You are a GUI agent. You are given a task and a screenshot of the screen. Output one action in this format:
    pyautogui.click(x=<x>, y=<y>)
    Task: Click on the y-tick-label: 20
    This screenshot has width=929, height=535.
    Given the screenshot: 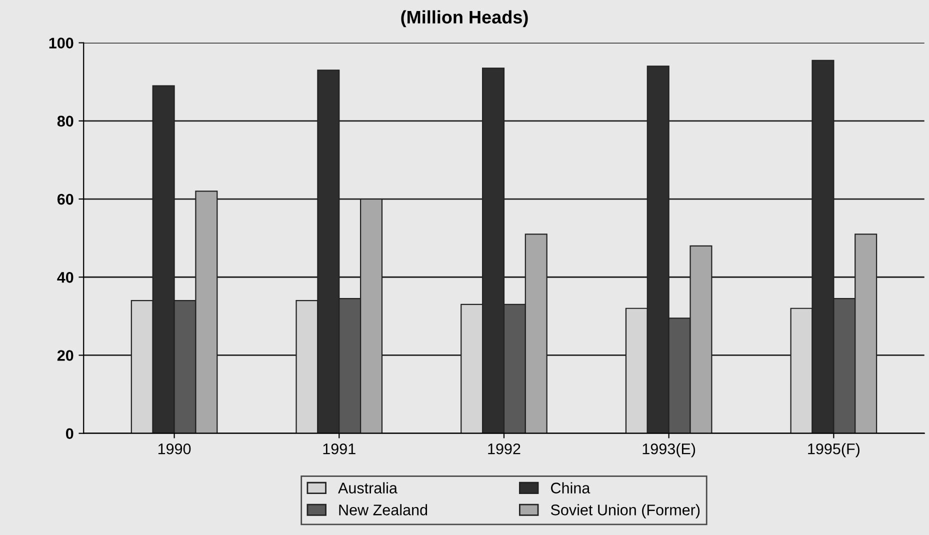 What is the action you would take?
    pyautogui.click(x=65, y=355)
    